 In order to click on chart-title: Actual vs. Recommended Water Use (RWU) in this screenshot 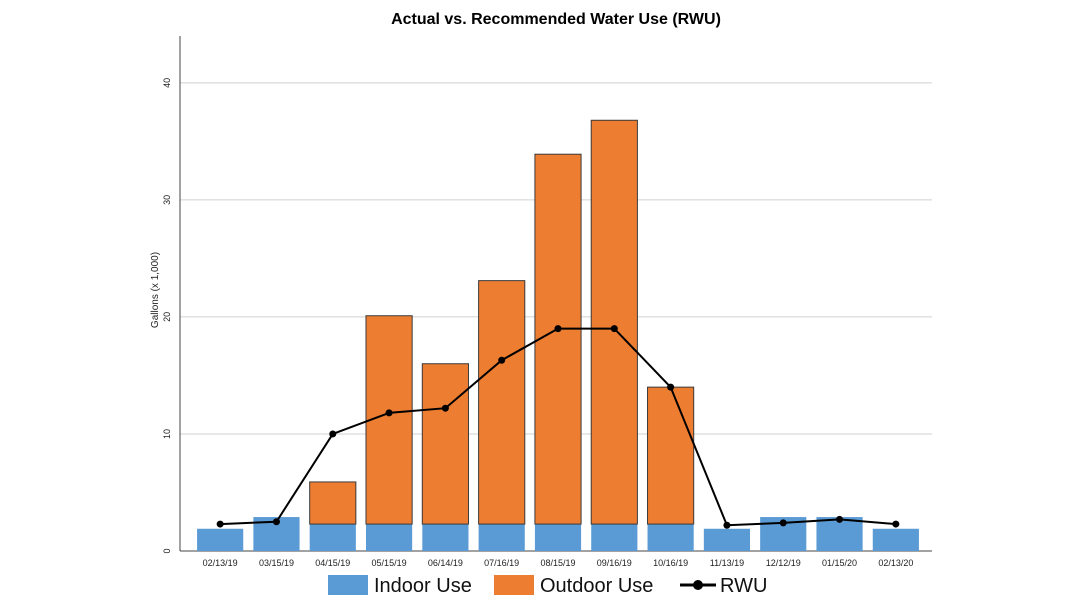, I will do `click(556, 19)`.